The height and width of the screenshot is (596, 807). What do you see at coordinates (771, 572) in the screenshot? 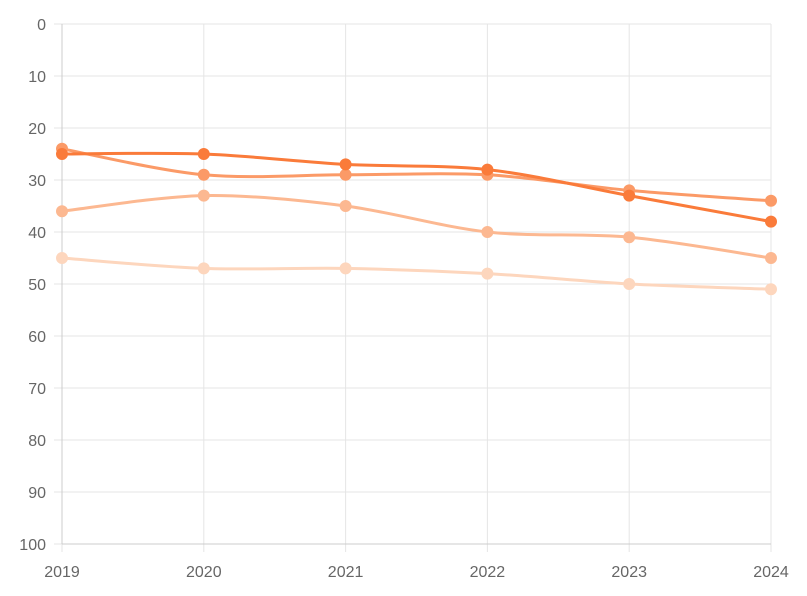
I see `x-tick-label: 2024` at bounding box center [771, 572].